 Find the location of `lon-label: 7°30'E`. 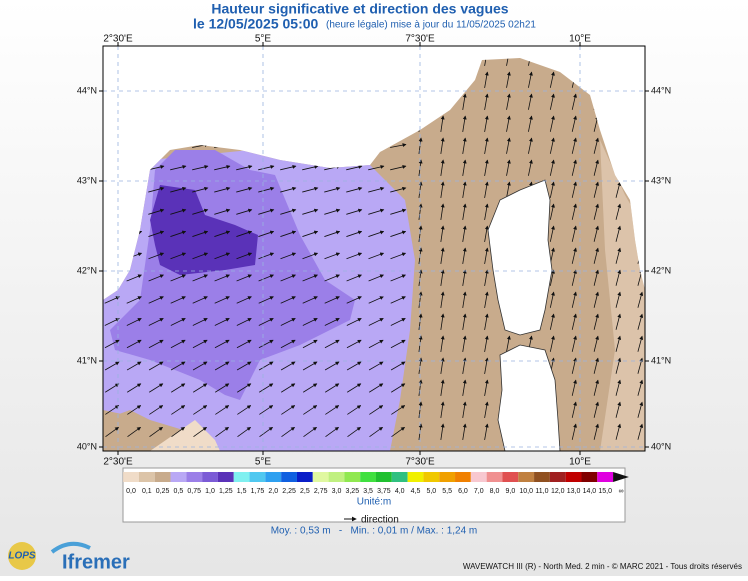

lon-label: 7°30'E is located at coordinates (420, 39).